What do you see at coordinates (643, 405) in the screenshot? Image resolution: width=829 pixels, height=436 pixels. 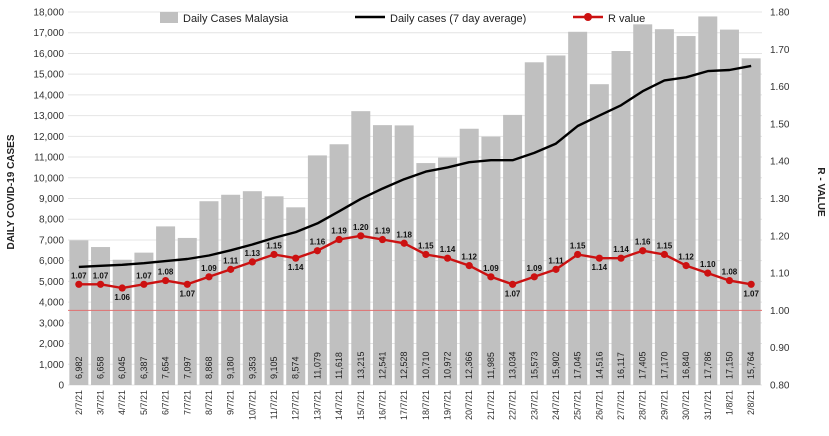 I see `x-tick-label: 28/7/21` at bounding box center [643, 405].